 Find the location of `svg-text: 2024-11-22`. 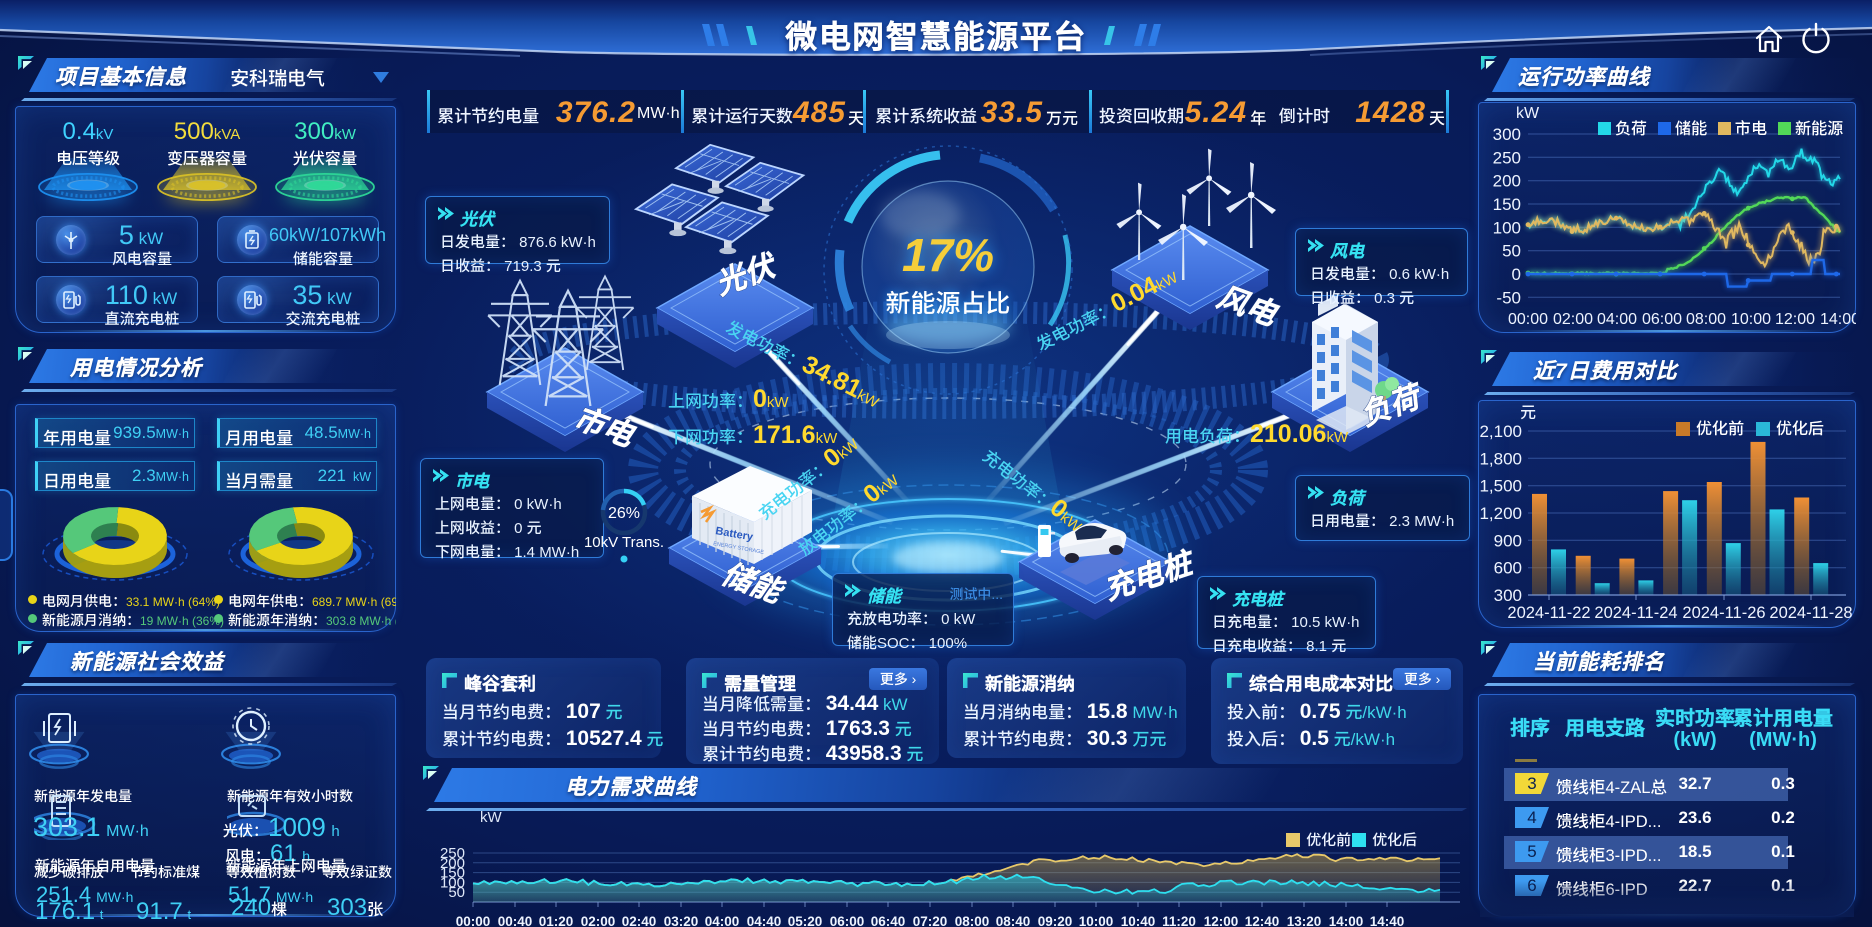

svg-text: 2024-11-22 is located at coordinates (1548, 613).